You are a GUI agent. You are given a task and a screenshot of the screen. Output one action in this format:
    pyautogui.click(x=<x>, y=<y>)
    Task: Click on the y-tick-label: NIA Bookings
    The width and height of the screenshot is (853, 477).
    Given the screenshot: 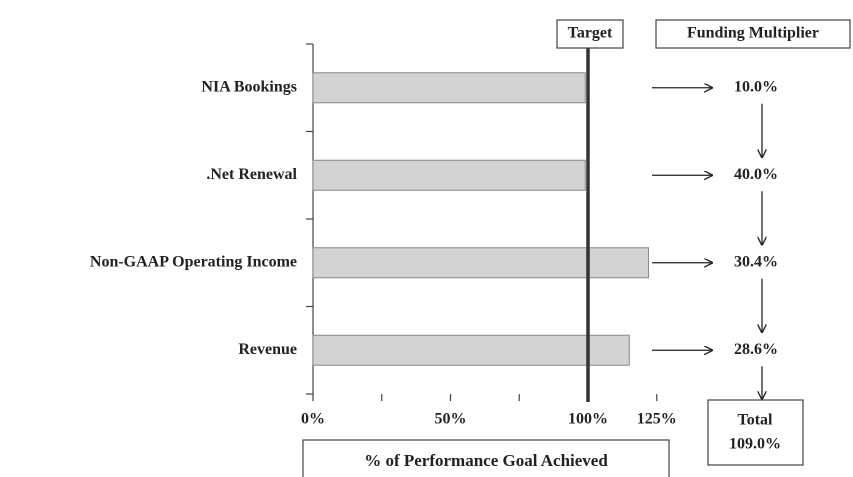 What is the action you would take?
    pyautogui.click(x=249, y=86)
    